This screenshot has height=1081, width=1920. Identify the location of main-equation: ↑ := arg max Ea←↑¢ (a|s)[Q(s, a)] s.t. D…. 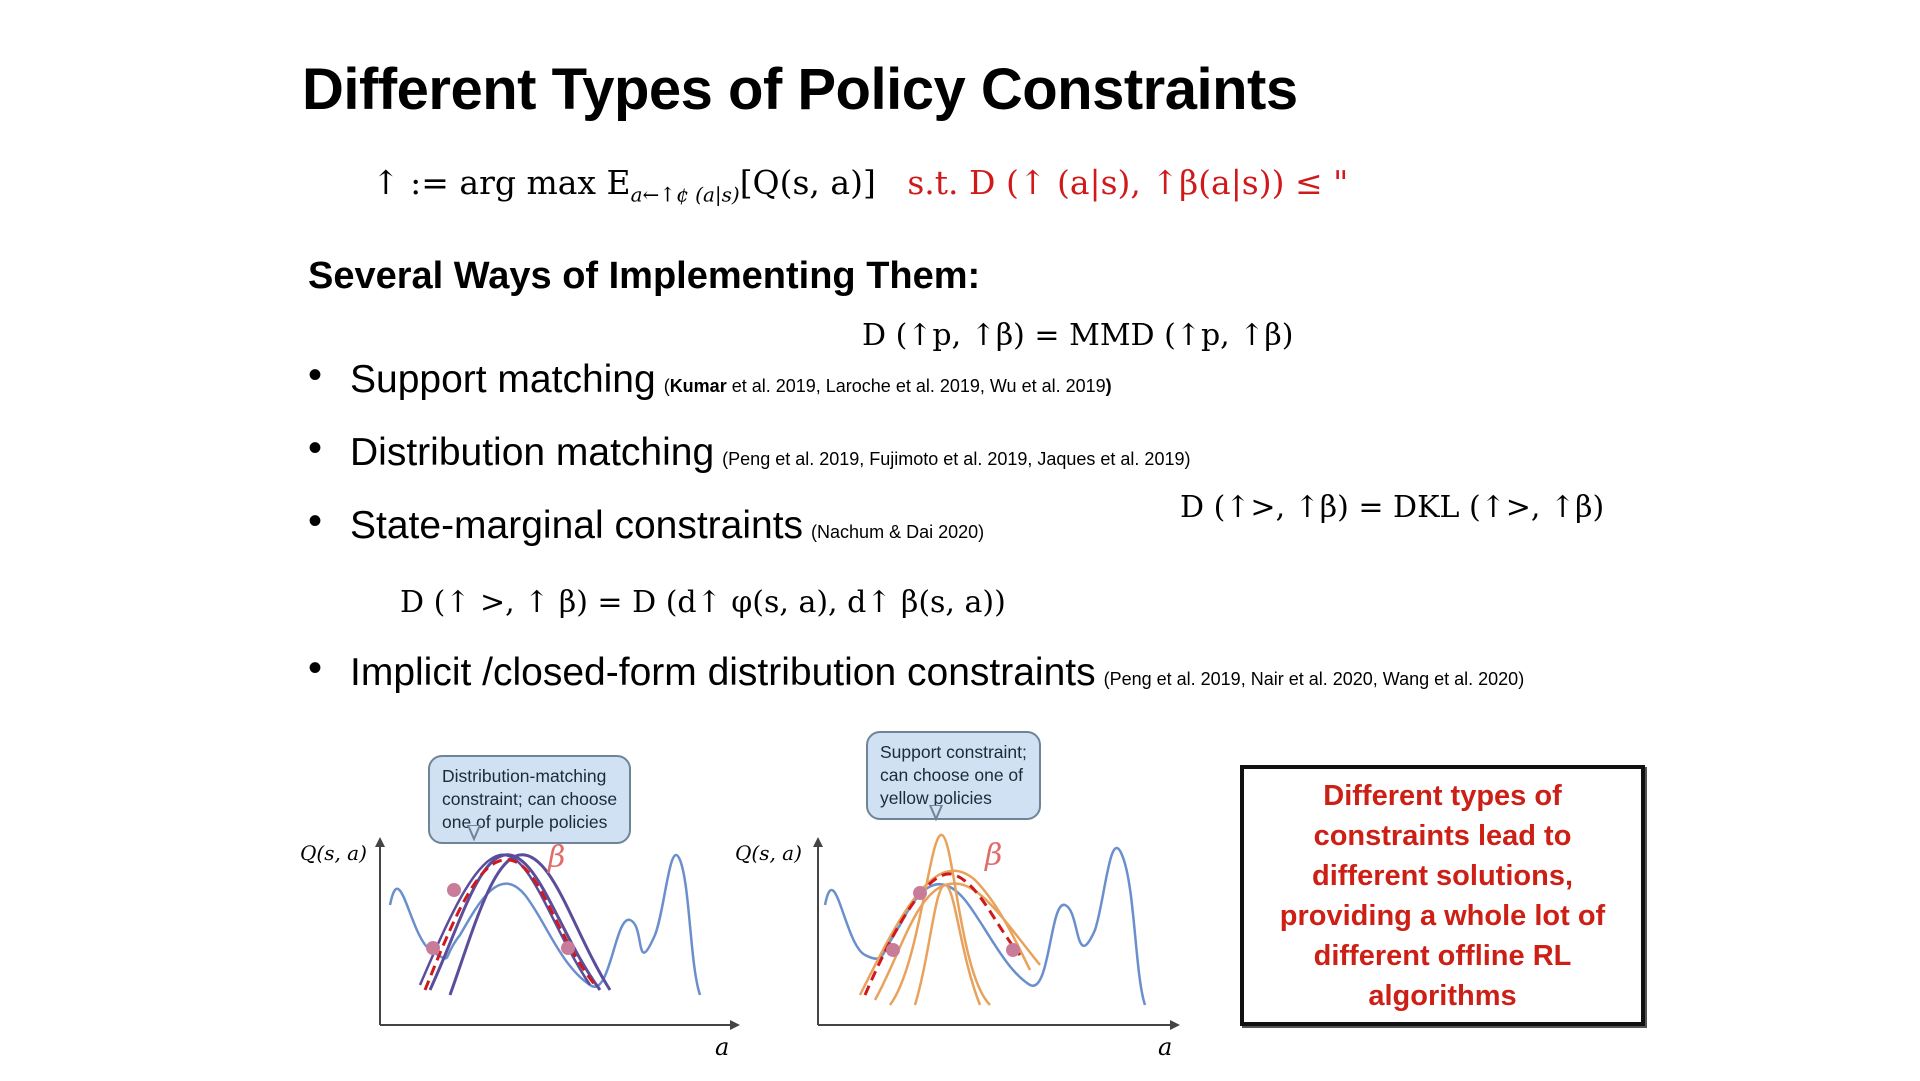
(860, 185).